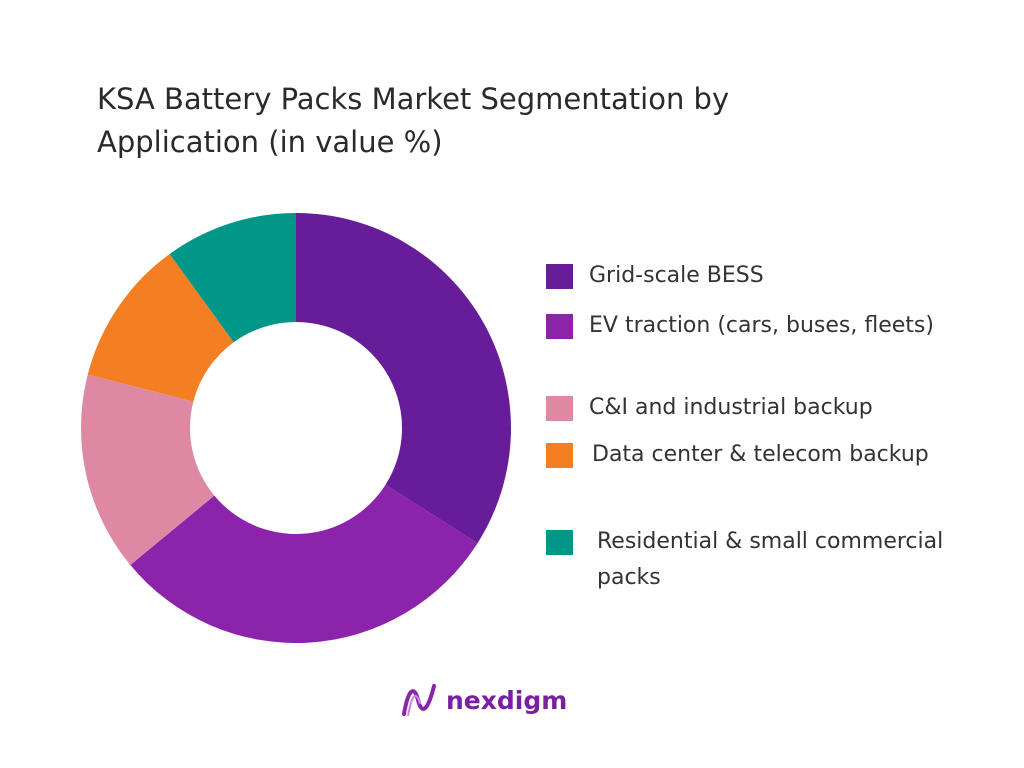 The height and width of the screenshot is (768, 1024). Describe the element at coordinates (731, 407) in the screenshot. I see `legend-label: C&I and industrial backup` at that location.